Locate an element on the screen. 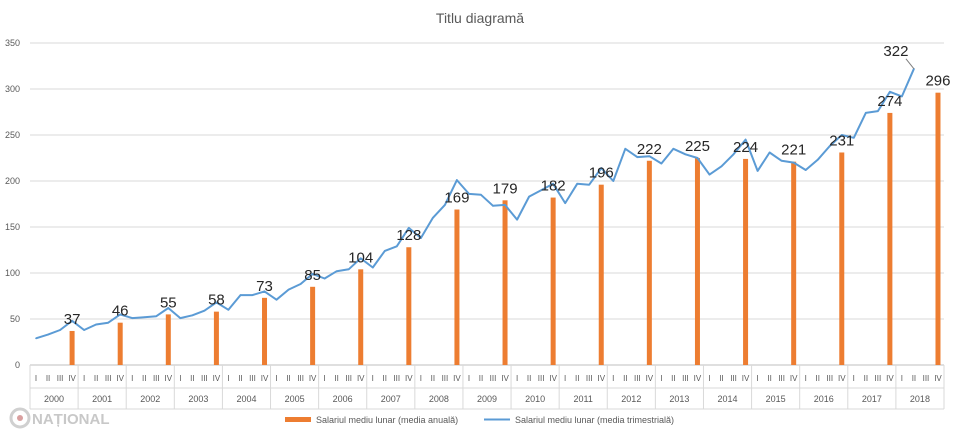 This screenshot has height=438, width=960. y-tick-label: 100 is located at coordinates (12, 273).